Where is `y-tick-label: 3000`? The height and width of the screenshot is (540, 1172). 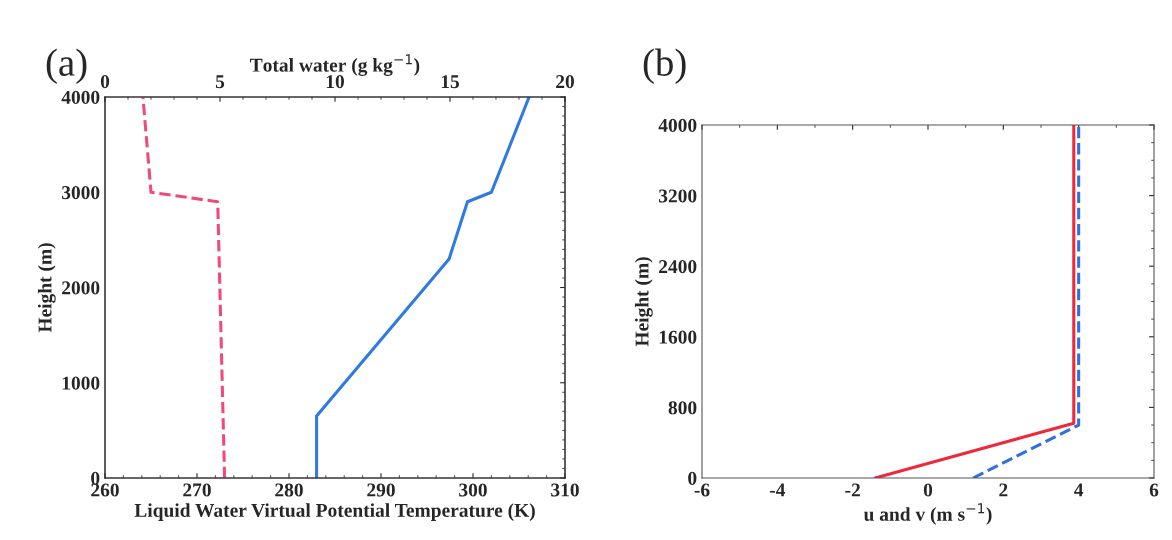
y-tick-label: 3000 is located at coordinates (80, 193).